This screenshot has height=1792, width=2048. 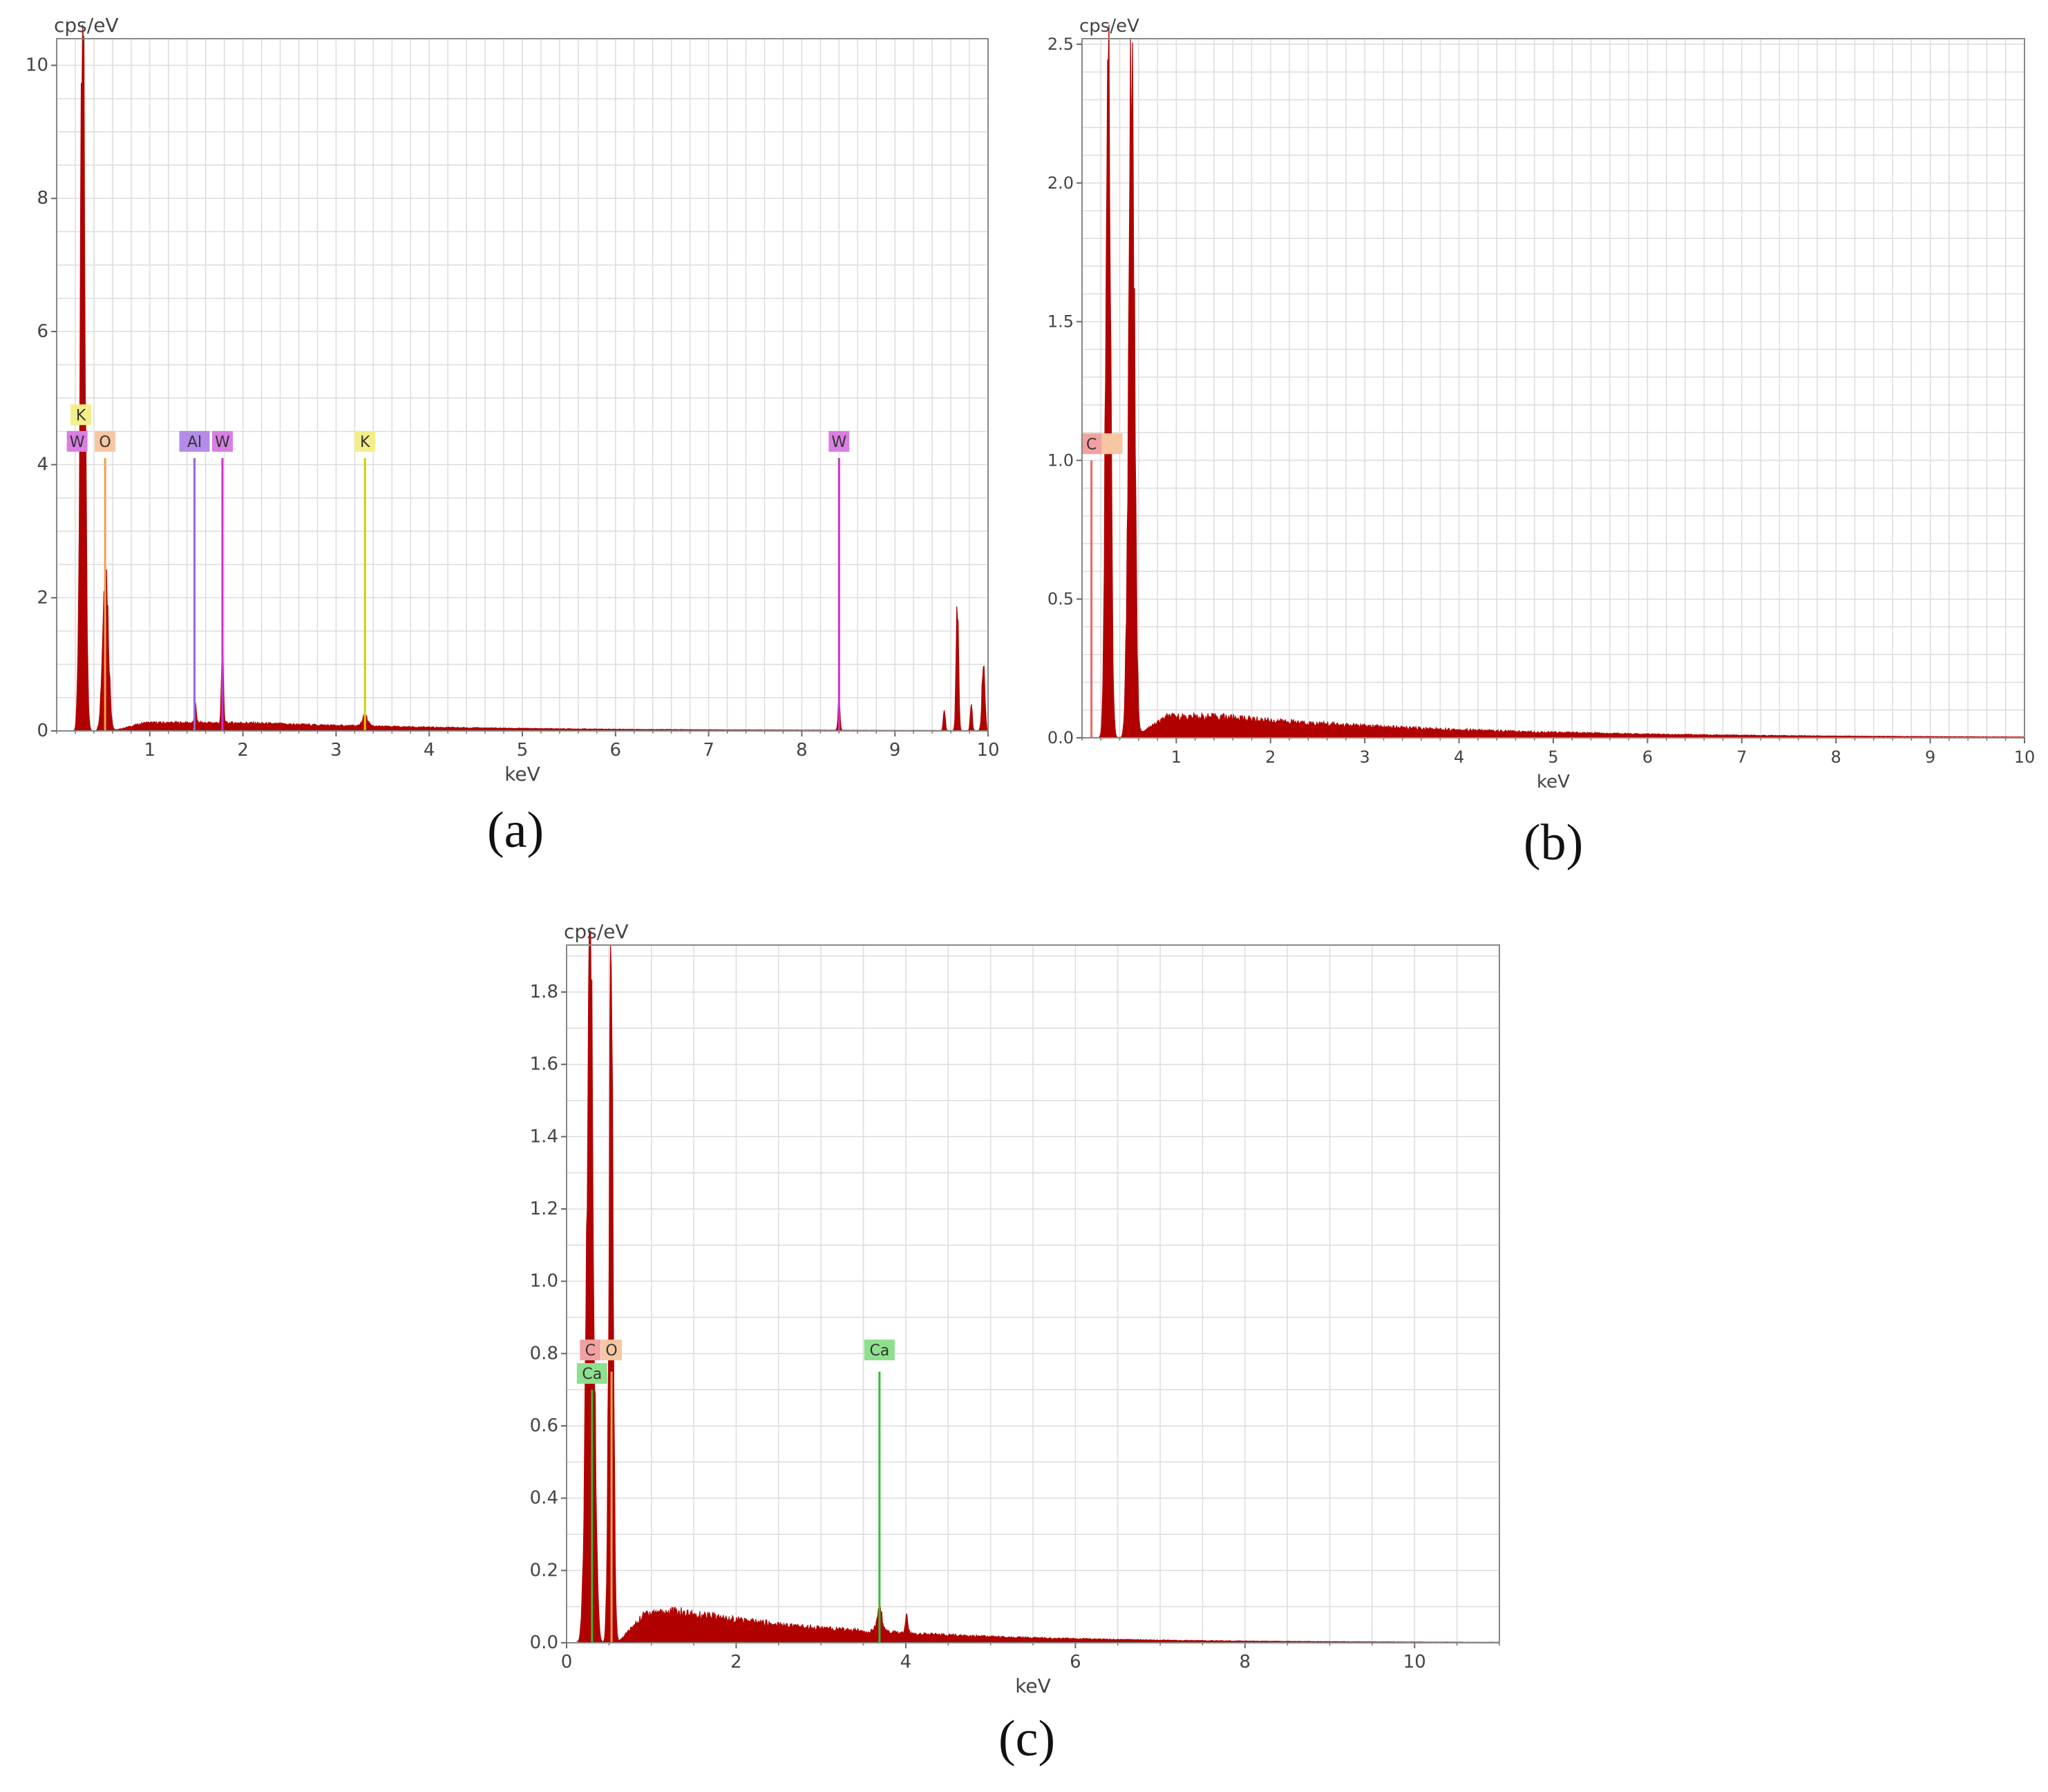 I want to click on y-tick-label: 0, so click(x=42, y=731).